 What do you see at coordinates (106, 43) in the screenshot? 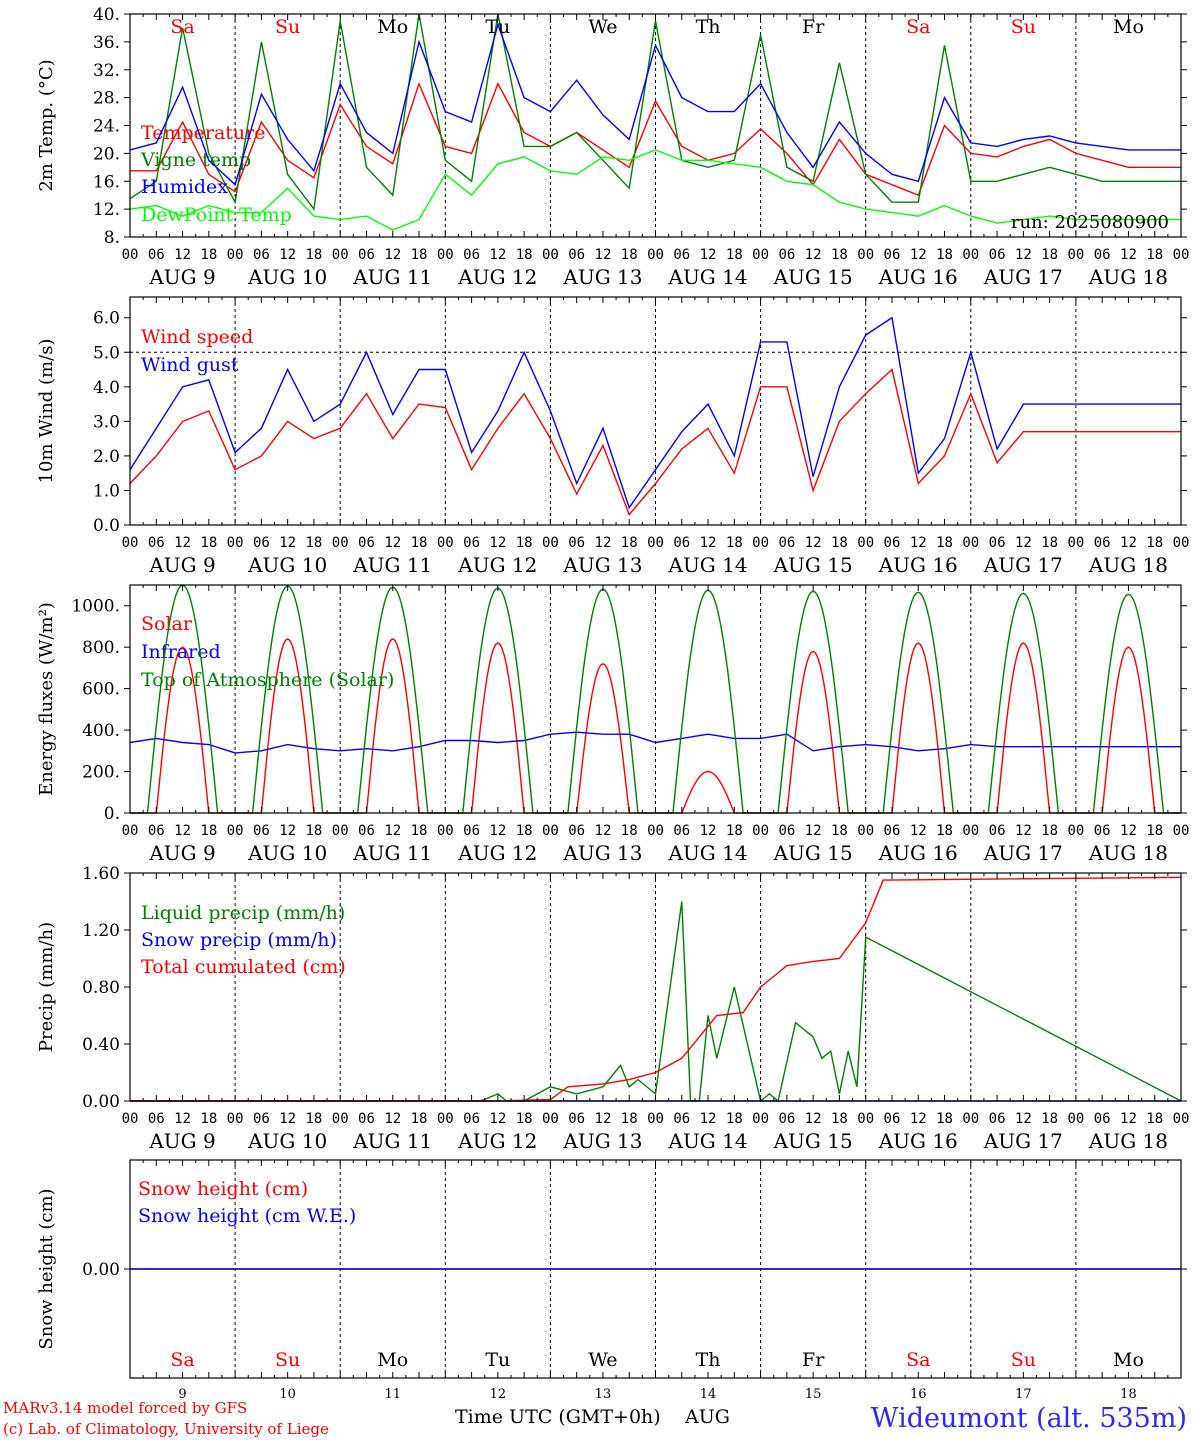
I see `y-tick-label: 36.` at bounding box center [106, 43].